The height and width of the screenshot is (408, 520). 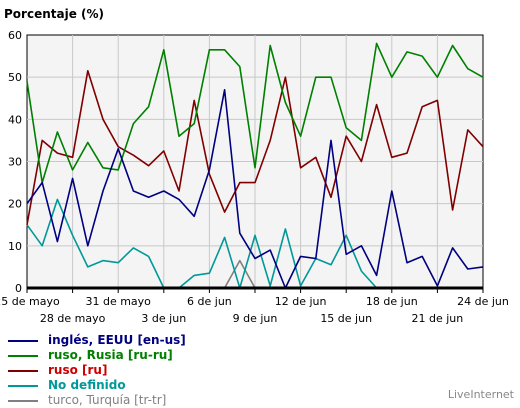 I want to click on y-tick-label: 20, so click(x=15, y=204).